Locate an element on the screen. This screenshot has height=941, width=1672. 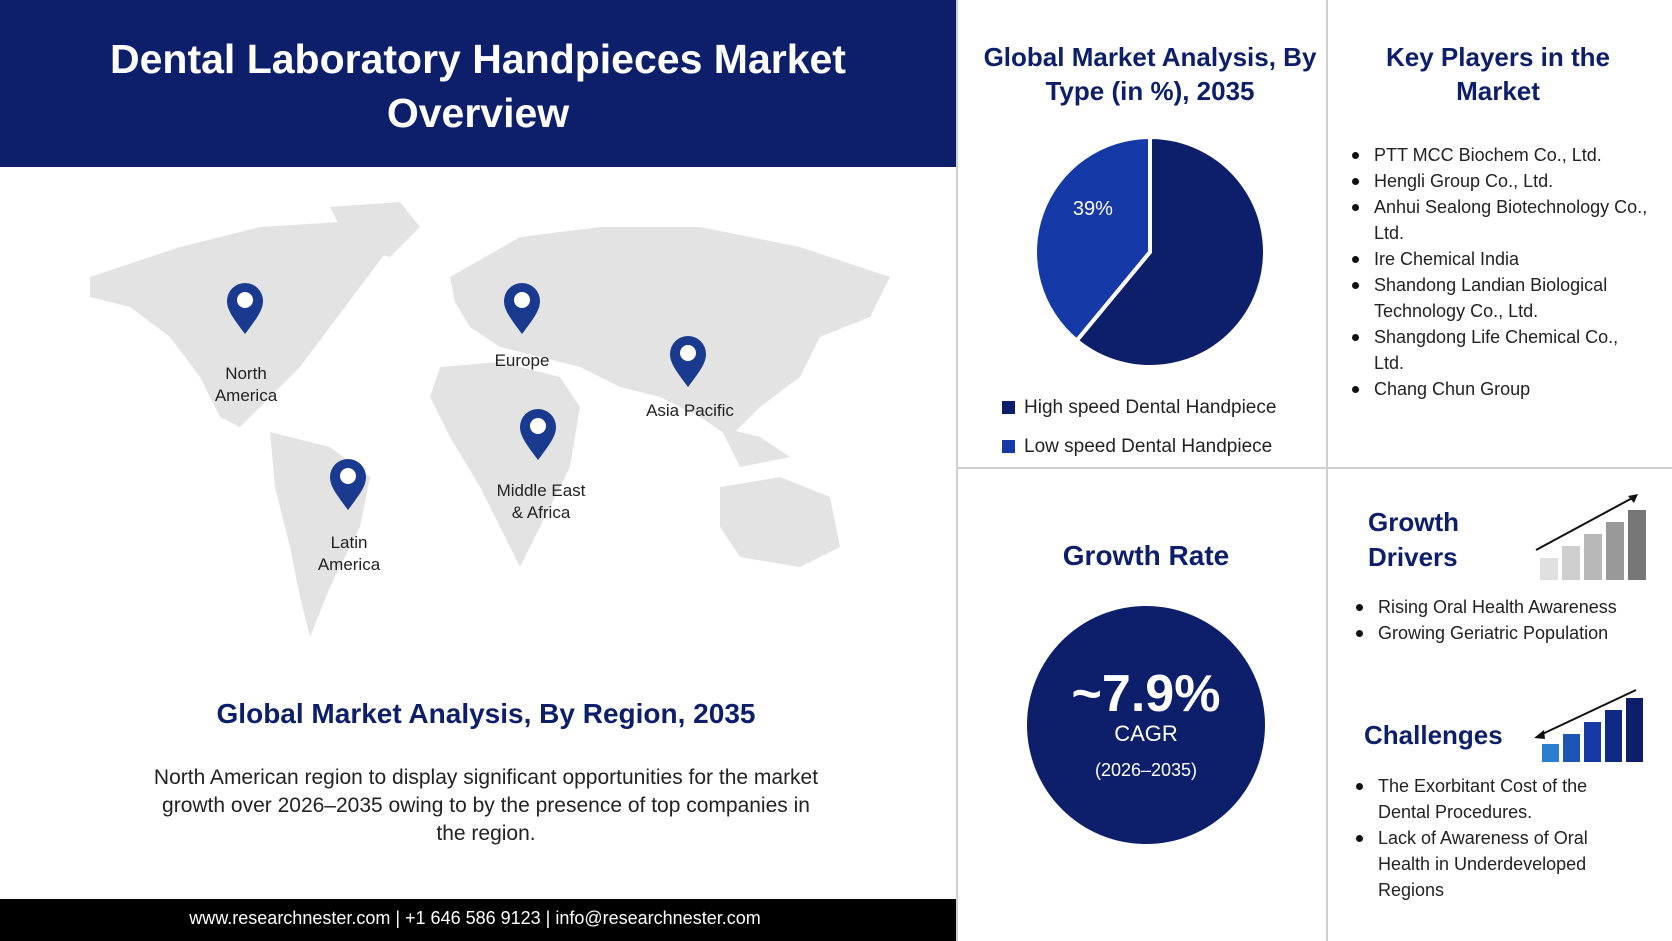
growth-rate-title: Growth Rate is located at coordinates (1146, 555).